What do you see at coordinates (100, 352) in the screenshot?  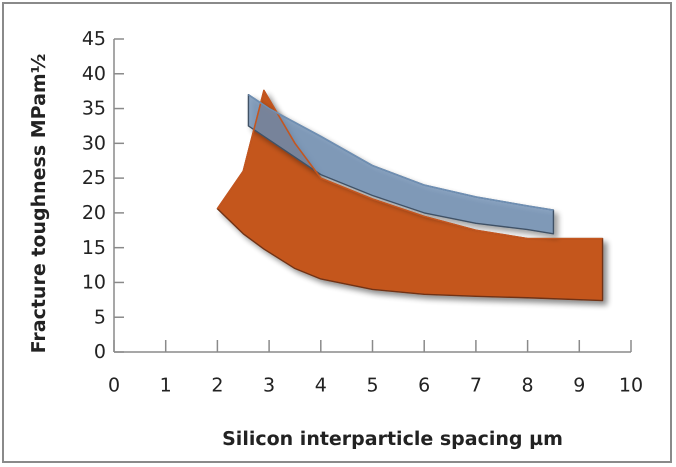 I see `y-tick-label: 0` at bounding box center [100, 352].